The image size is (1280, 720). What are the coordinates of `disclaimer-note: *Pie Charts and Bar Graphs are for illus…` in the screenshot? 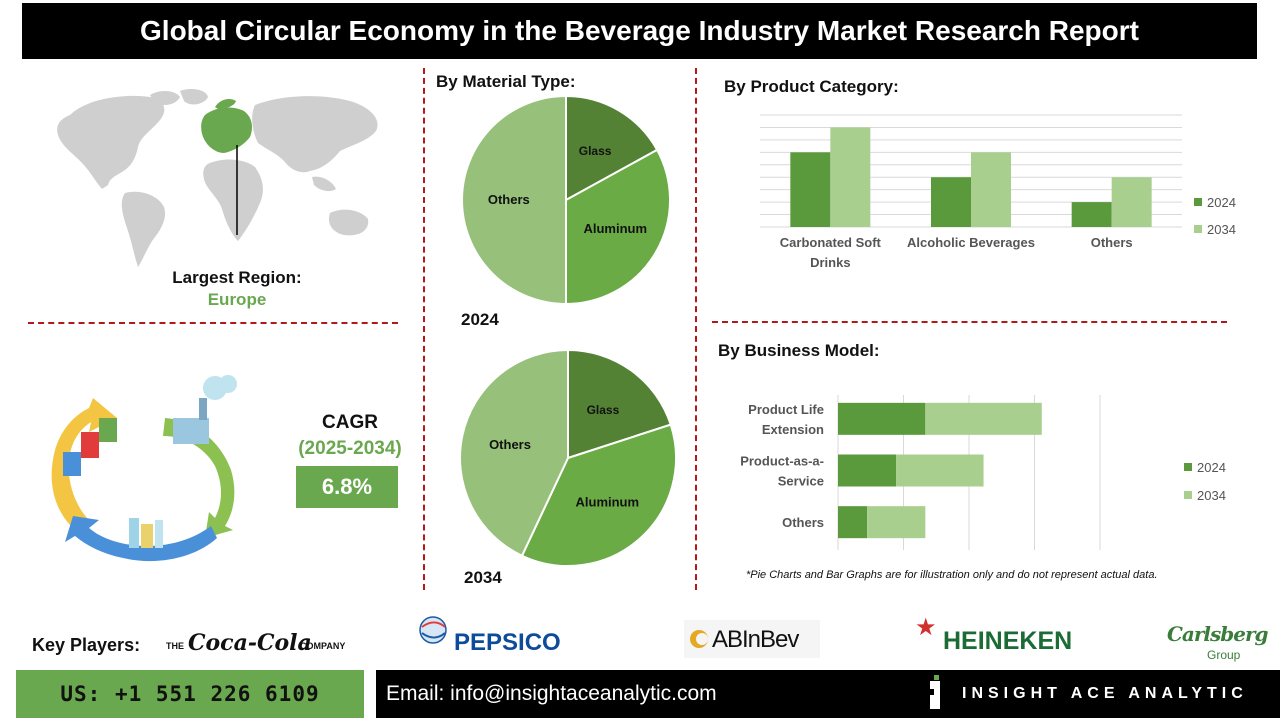 It's located at (952, 575).